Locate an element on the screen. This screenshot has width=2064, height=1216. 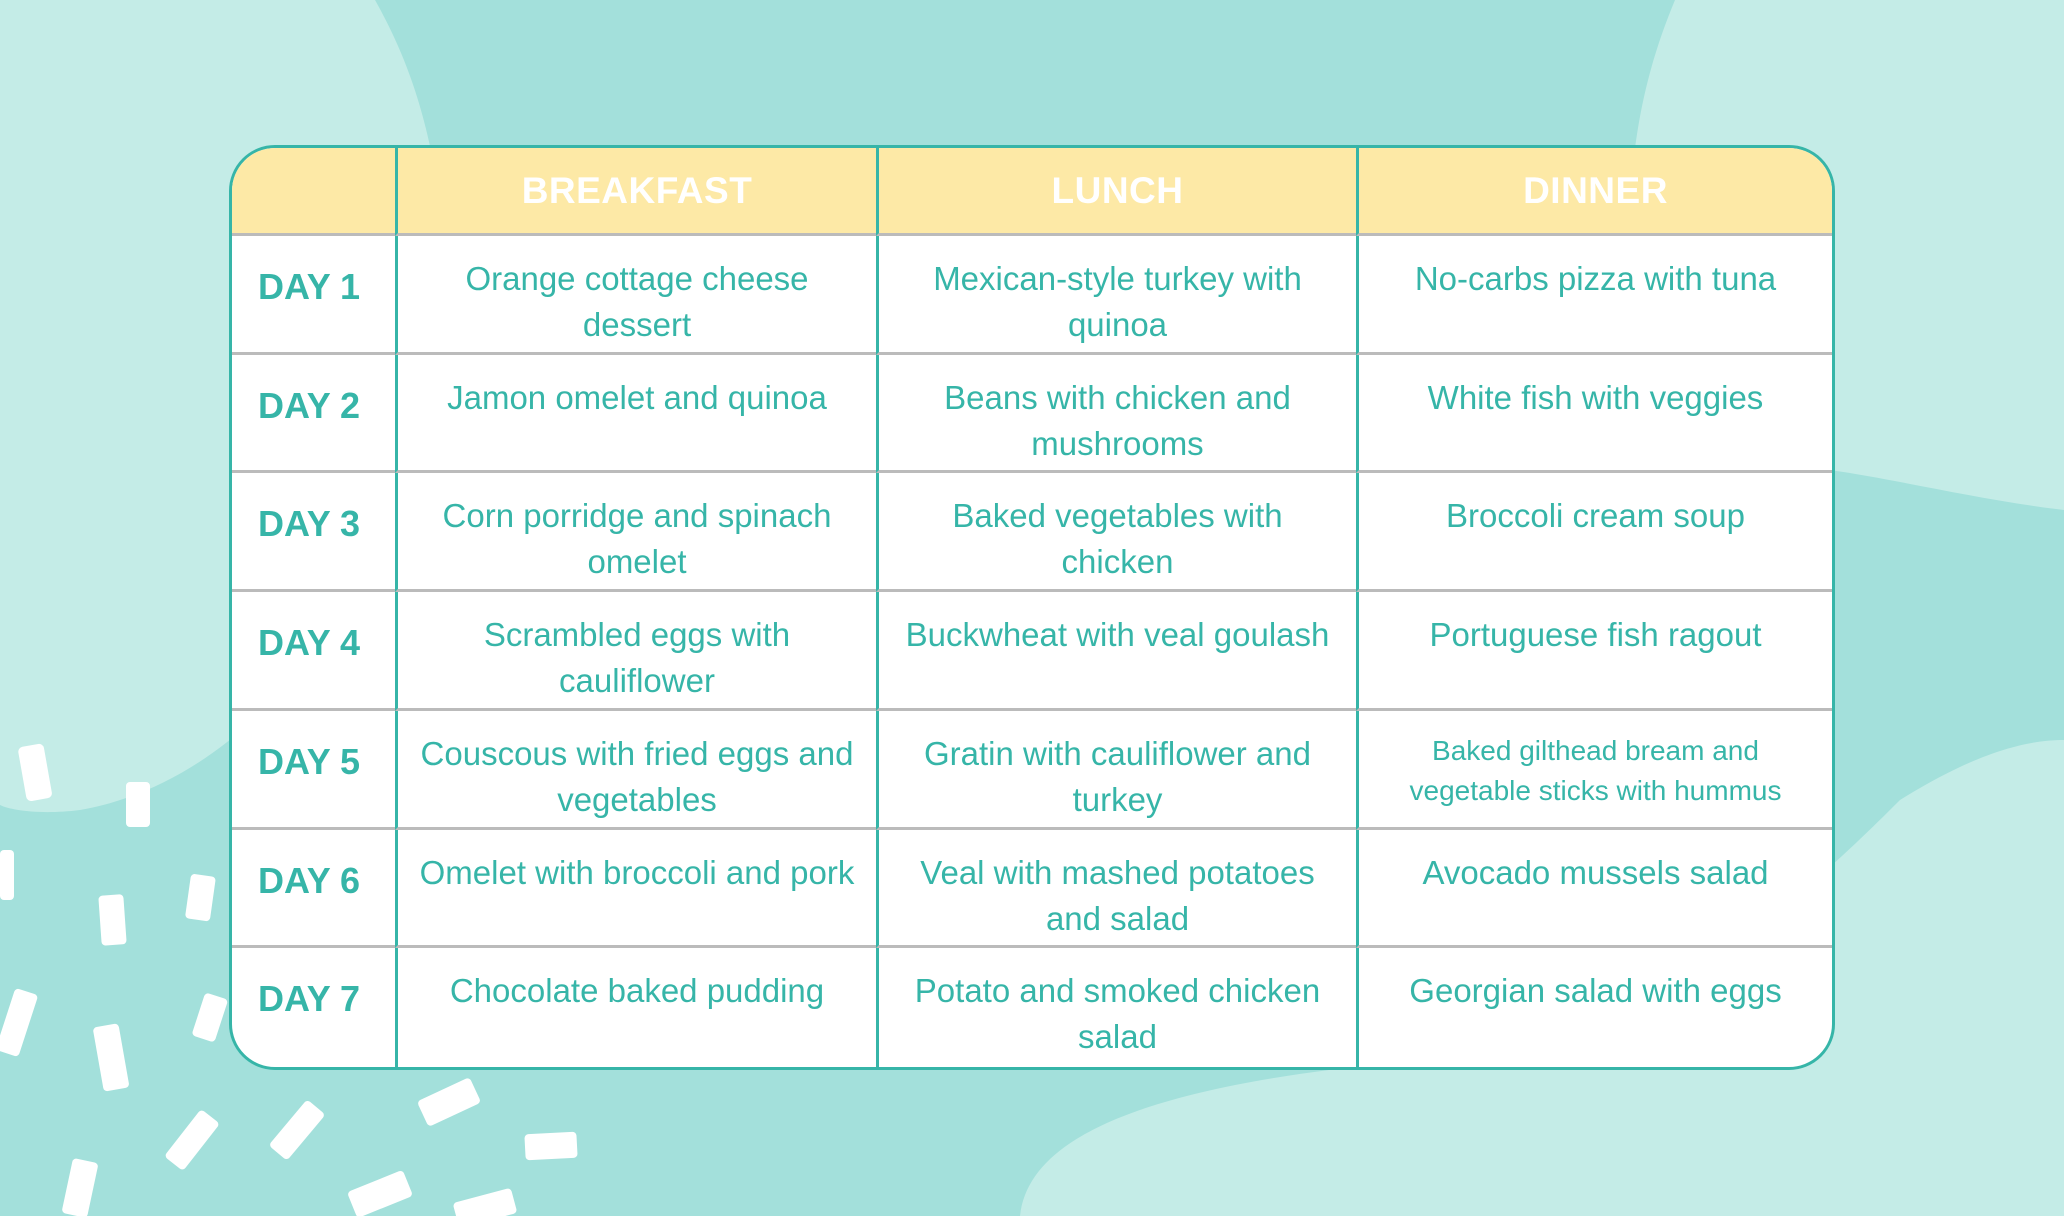
day-label: DAY 7 is located at coordinates (309, 999).